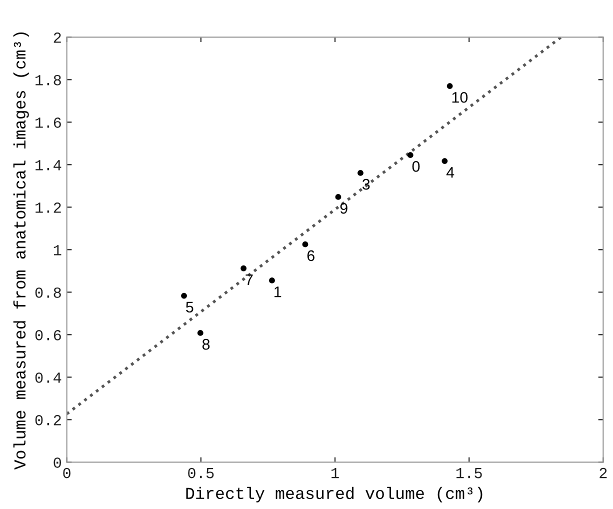 The image size is (613, 509). What do you see at coordinates (190, 307) in the screenshot?
I see `annotation: 5` at bounding box center [190, 307].